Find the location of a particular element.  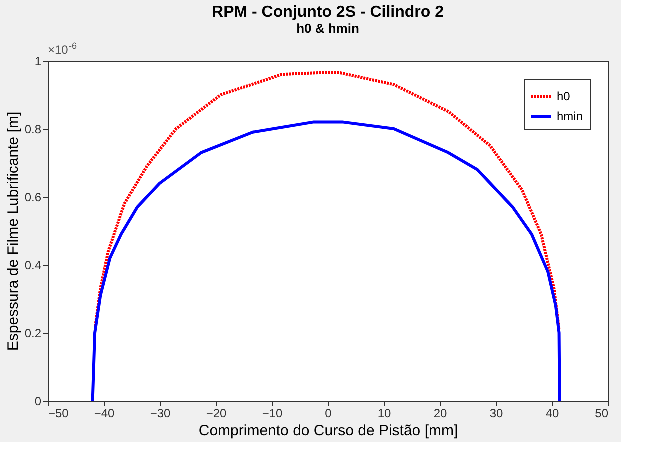

x-tick-label: 50 is located at coordinates (602, 413).